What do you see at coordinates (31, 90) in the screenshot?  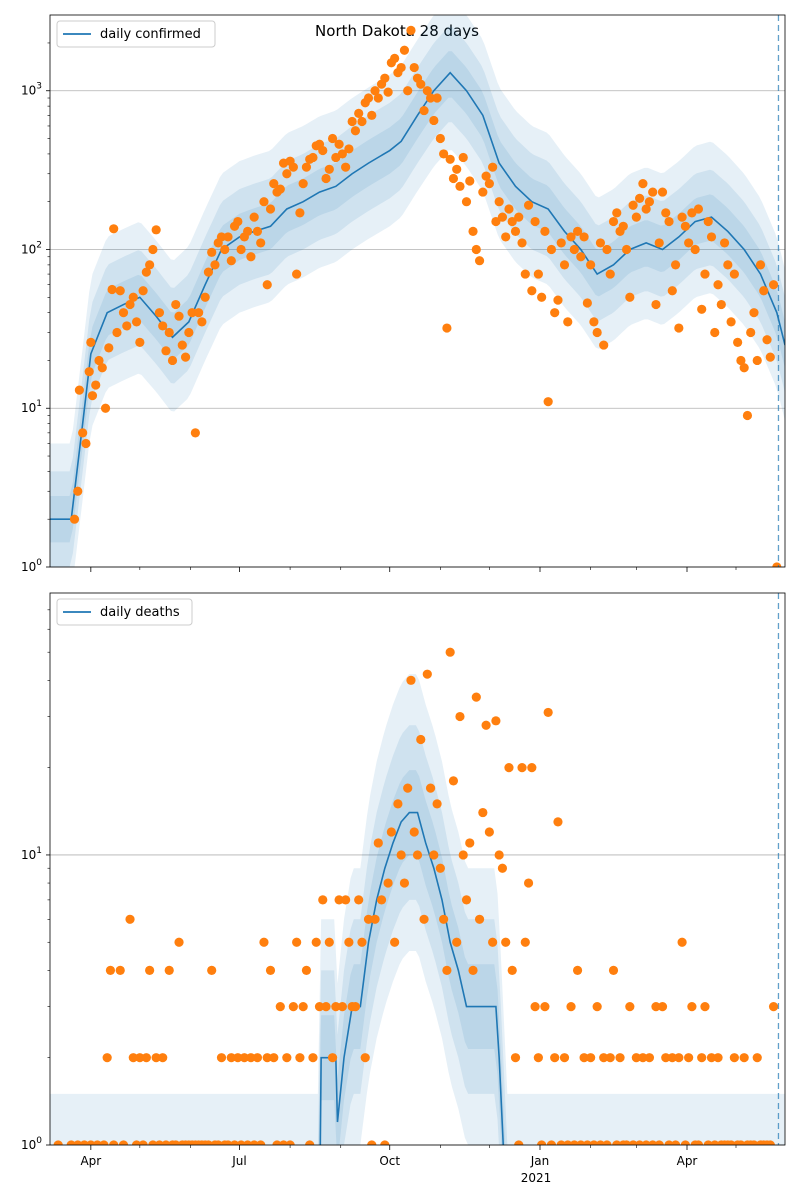 I see `y-tick-label: 10³` at bounding box center [31, 90].